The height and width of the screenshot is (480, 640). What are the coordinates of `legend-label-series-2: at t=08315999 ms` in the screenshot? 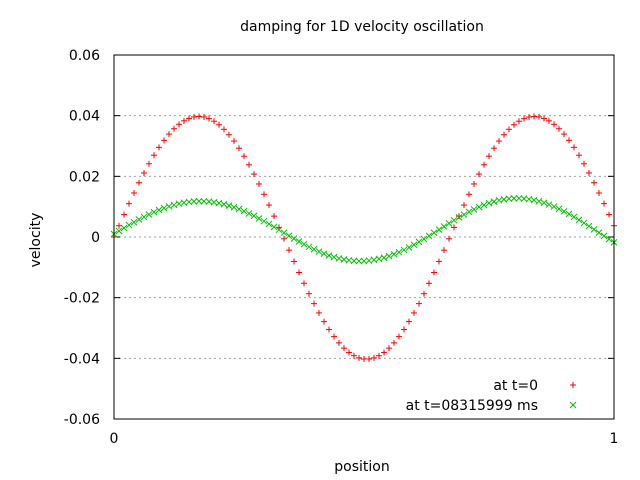 It's located at (472, 406).